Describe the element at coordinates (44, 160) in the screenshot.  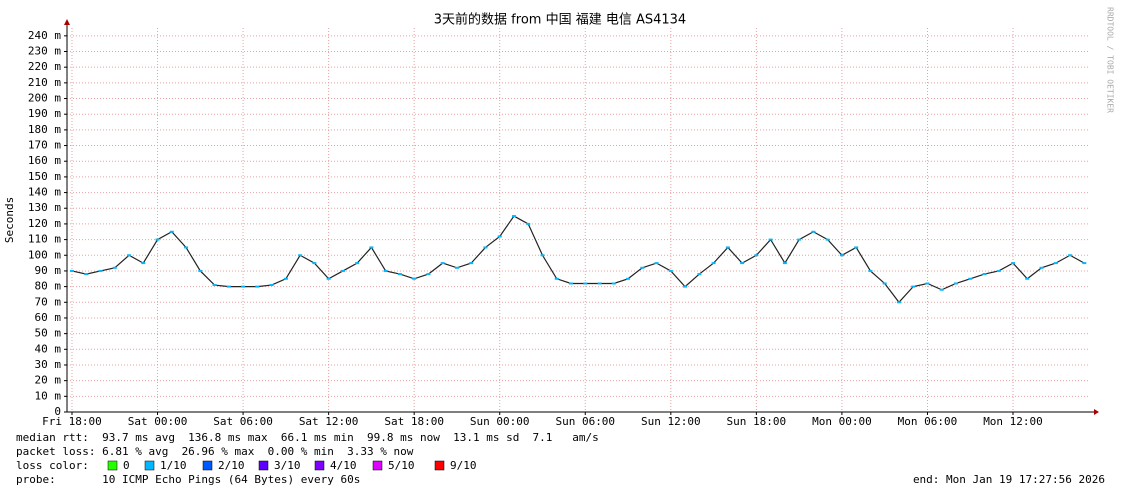
I see `y-tick-label: 160 m` at that location.